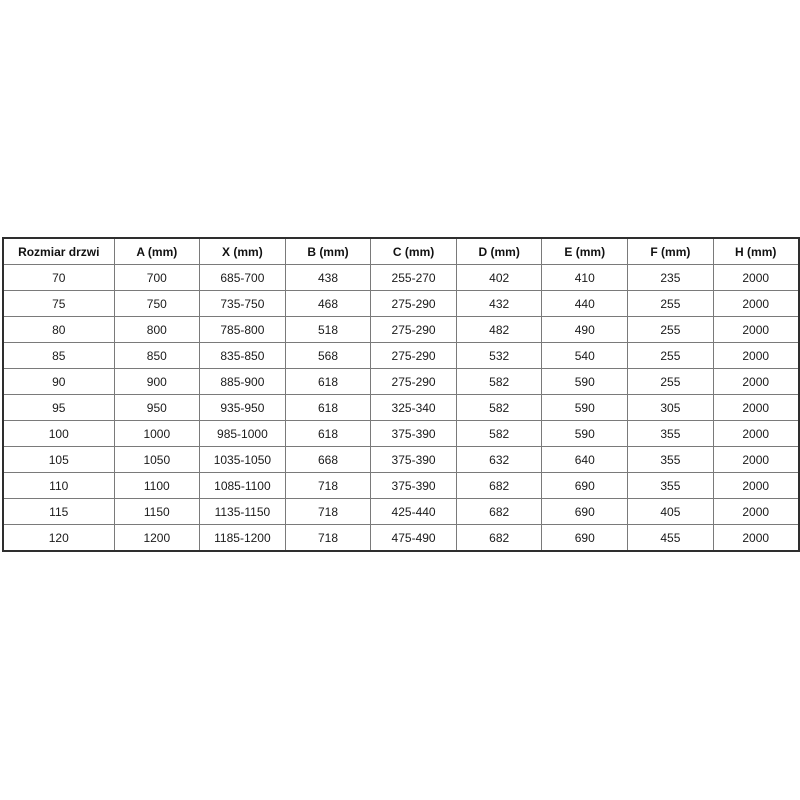 The height and width of the screenshot is (800, 800). Describe the element at coordinates (328, 303) in the screenshot. I see `table-cell: 468` at that location.